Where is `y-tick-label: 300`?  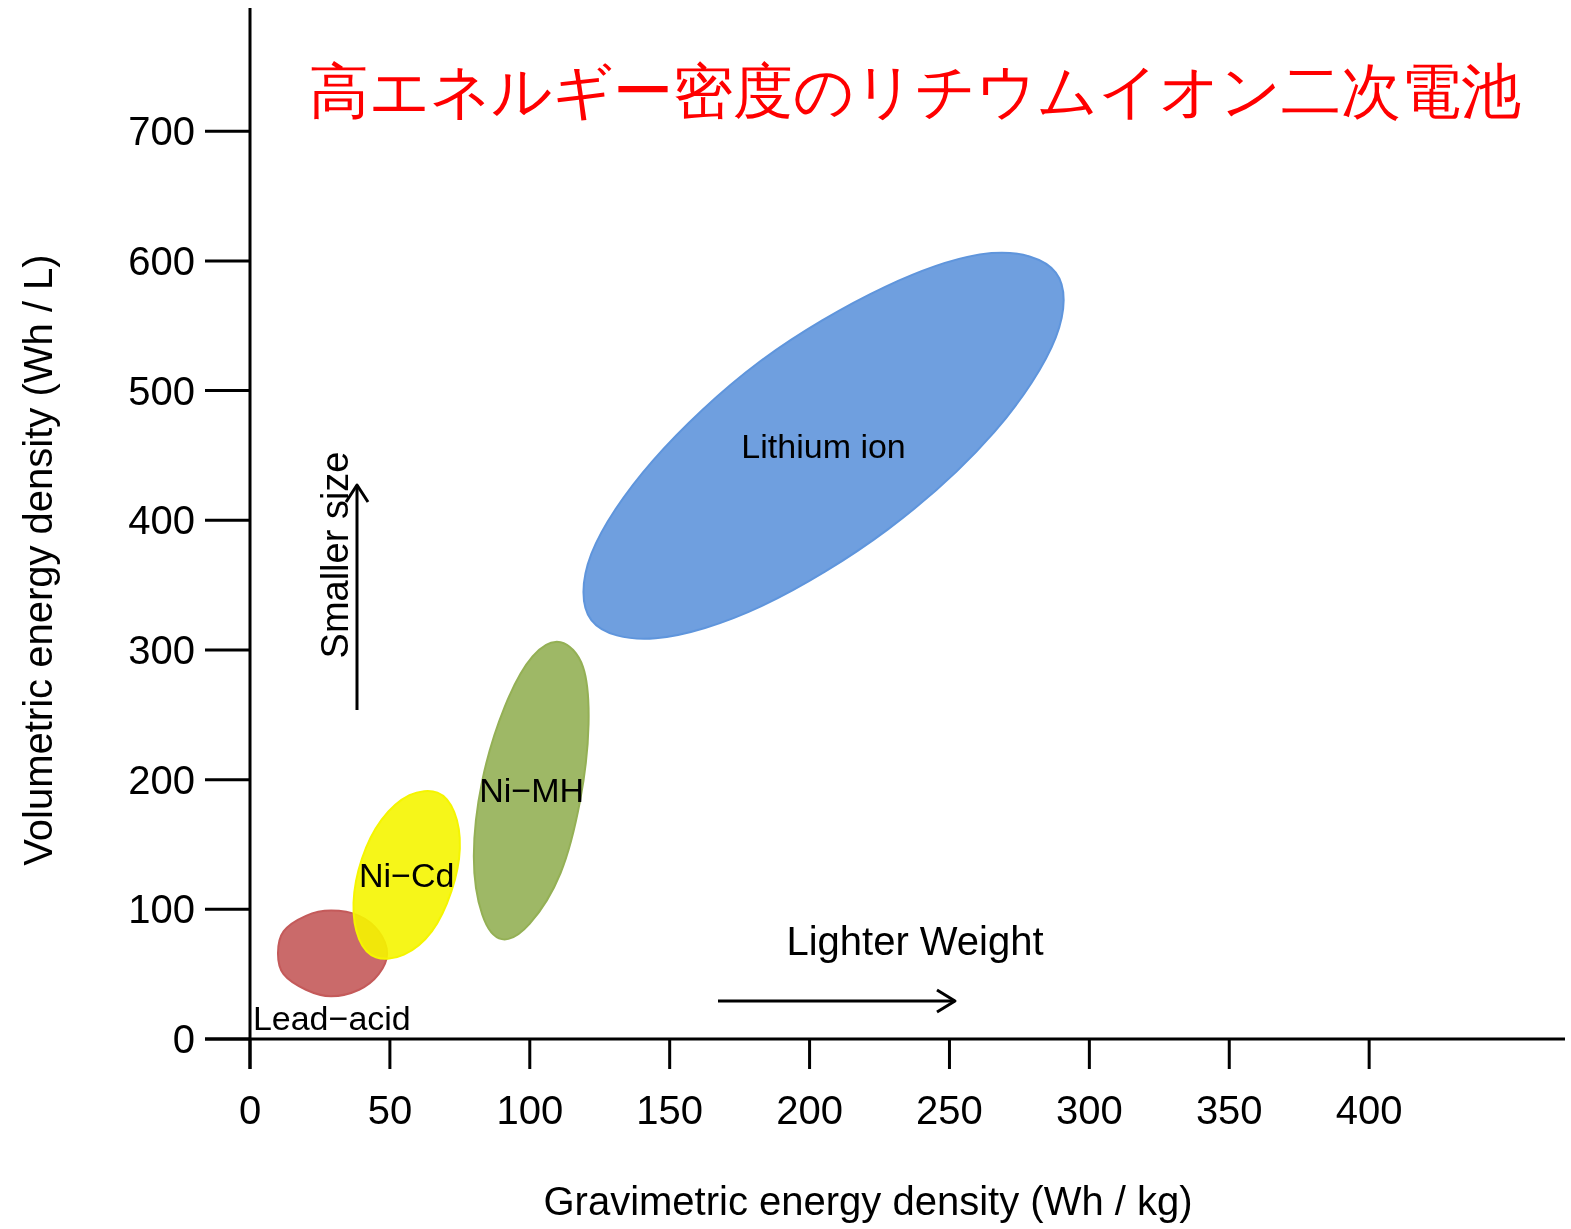 y-tick-label: 300 is located at coordinates (161, 649).